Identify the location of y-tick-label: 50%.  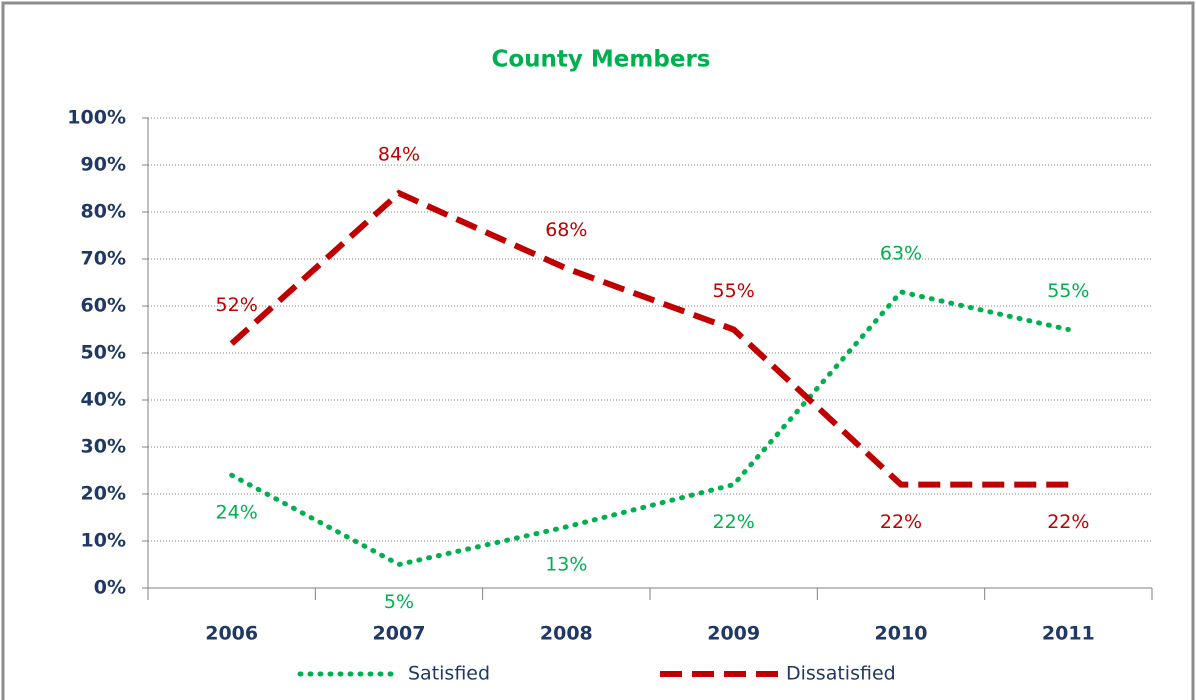
(103, 353).